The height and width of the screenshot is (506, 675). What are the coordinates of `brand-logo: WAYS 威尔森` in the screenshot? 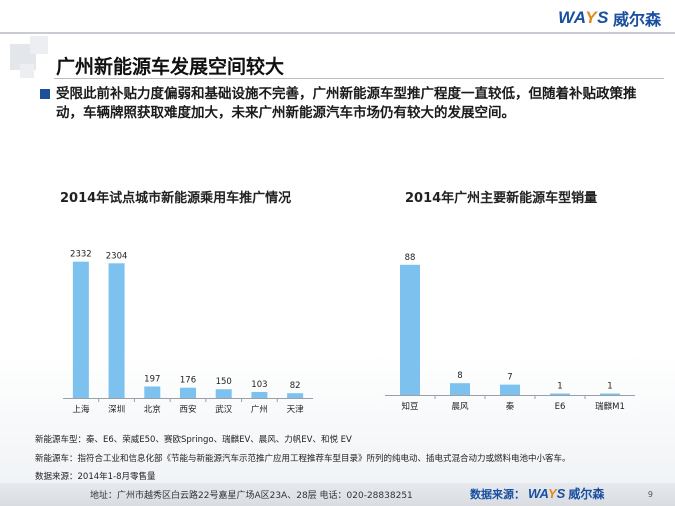 It's located at (609, 18).